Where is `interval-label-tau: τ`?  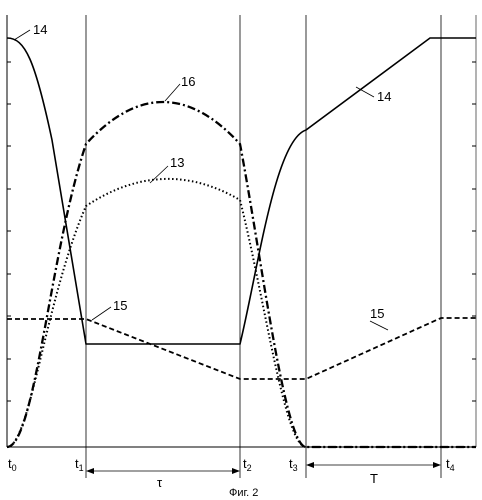 interval-label-tau: τ is located at coordinates (160, 482).